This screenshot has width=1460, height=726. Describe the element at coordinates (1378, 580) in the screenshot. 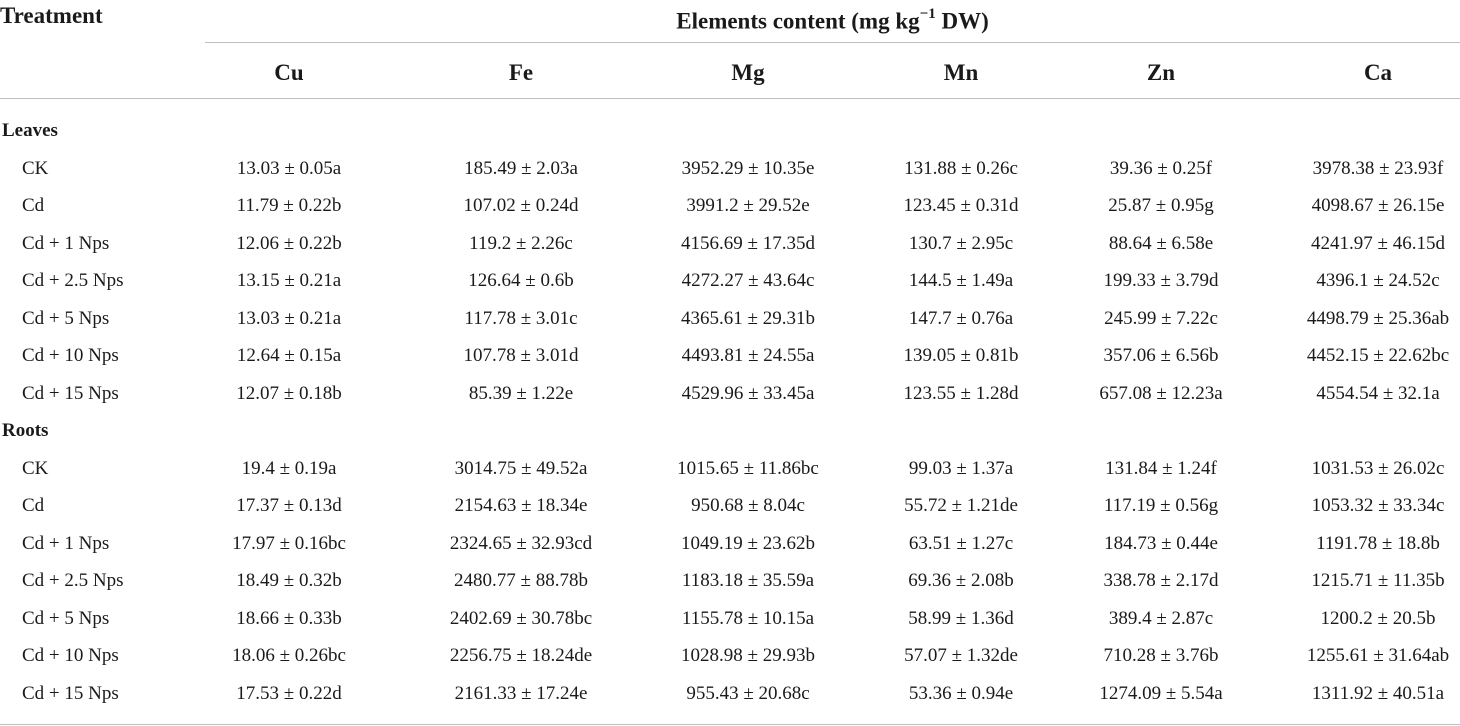

I see `value-cell-ca: 1215.71 ± 11.35b` at that location.